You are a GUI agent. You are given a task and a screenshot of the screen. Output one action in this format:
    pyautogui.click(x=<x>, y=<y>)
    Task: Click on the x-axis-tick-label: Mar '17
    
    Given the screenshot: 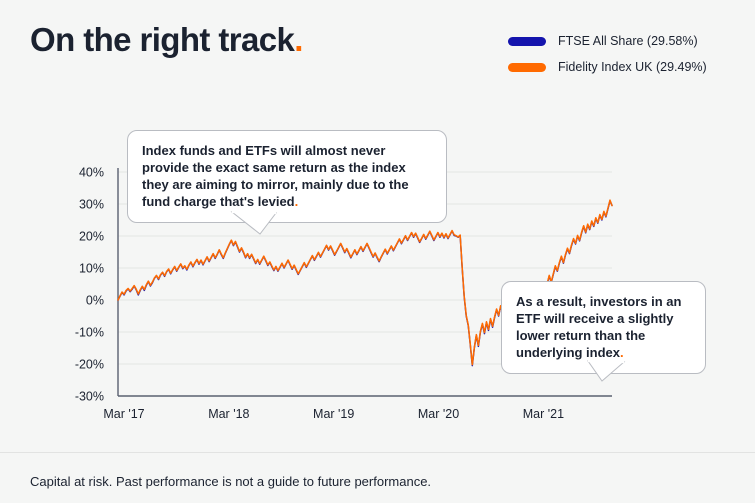 What is the action you would take?
    pyautogui.click(x=123, y=414)
    